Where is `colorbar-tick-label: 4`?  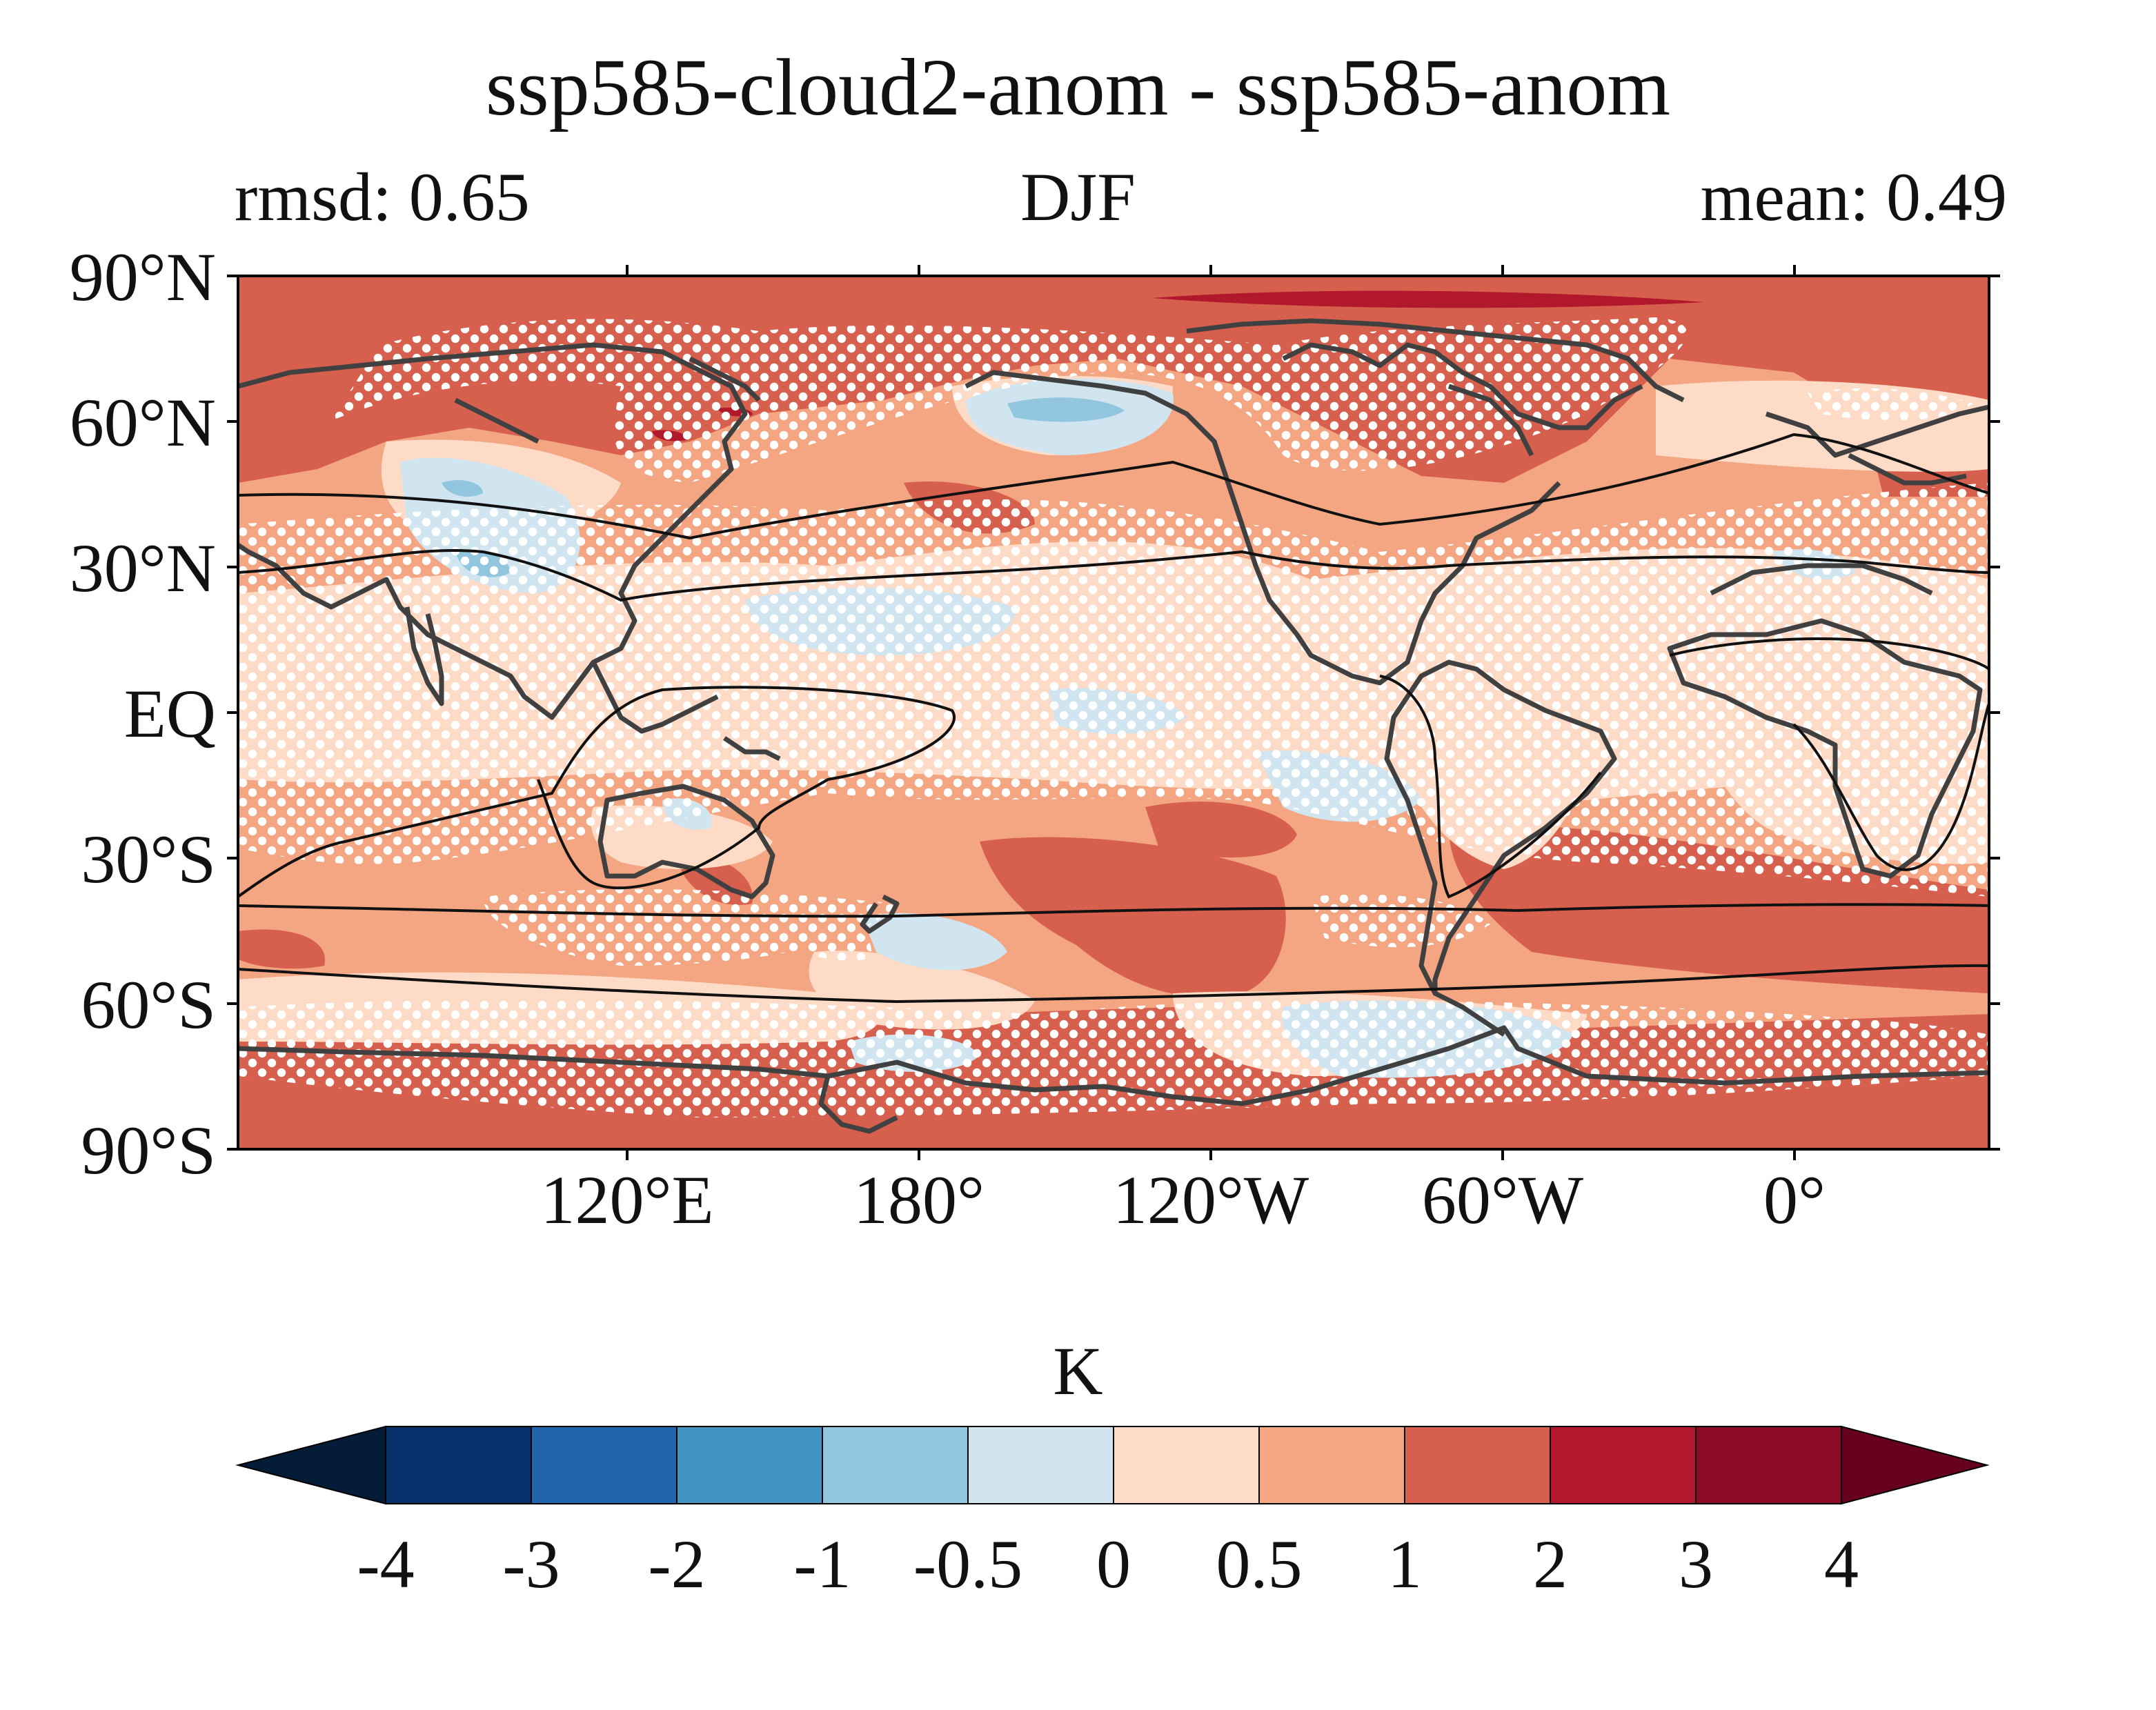
colorbar-tick-label: 4 is located at coordinates (1841, 1564).